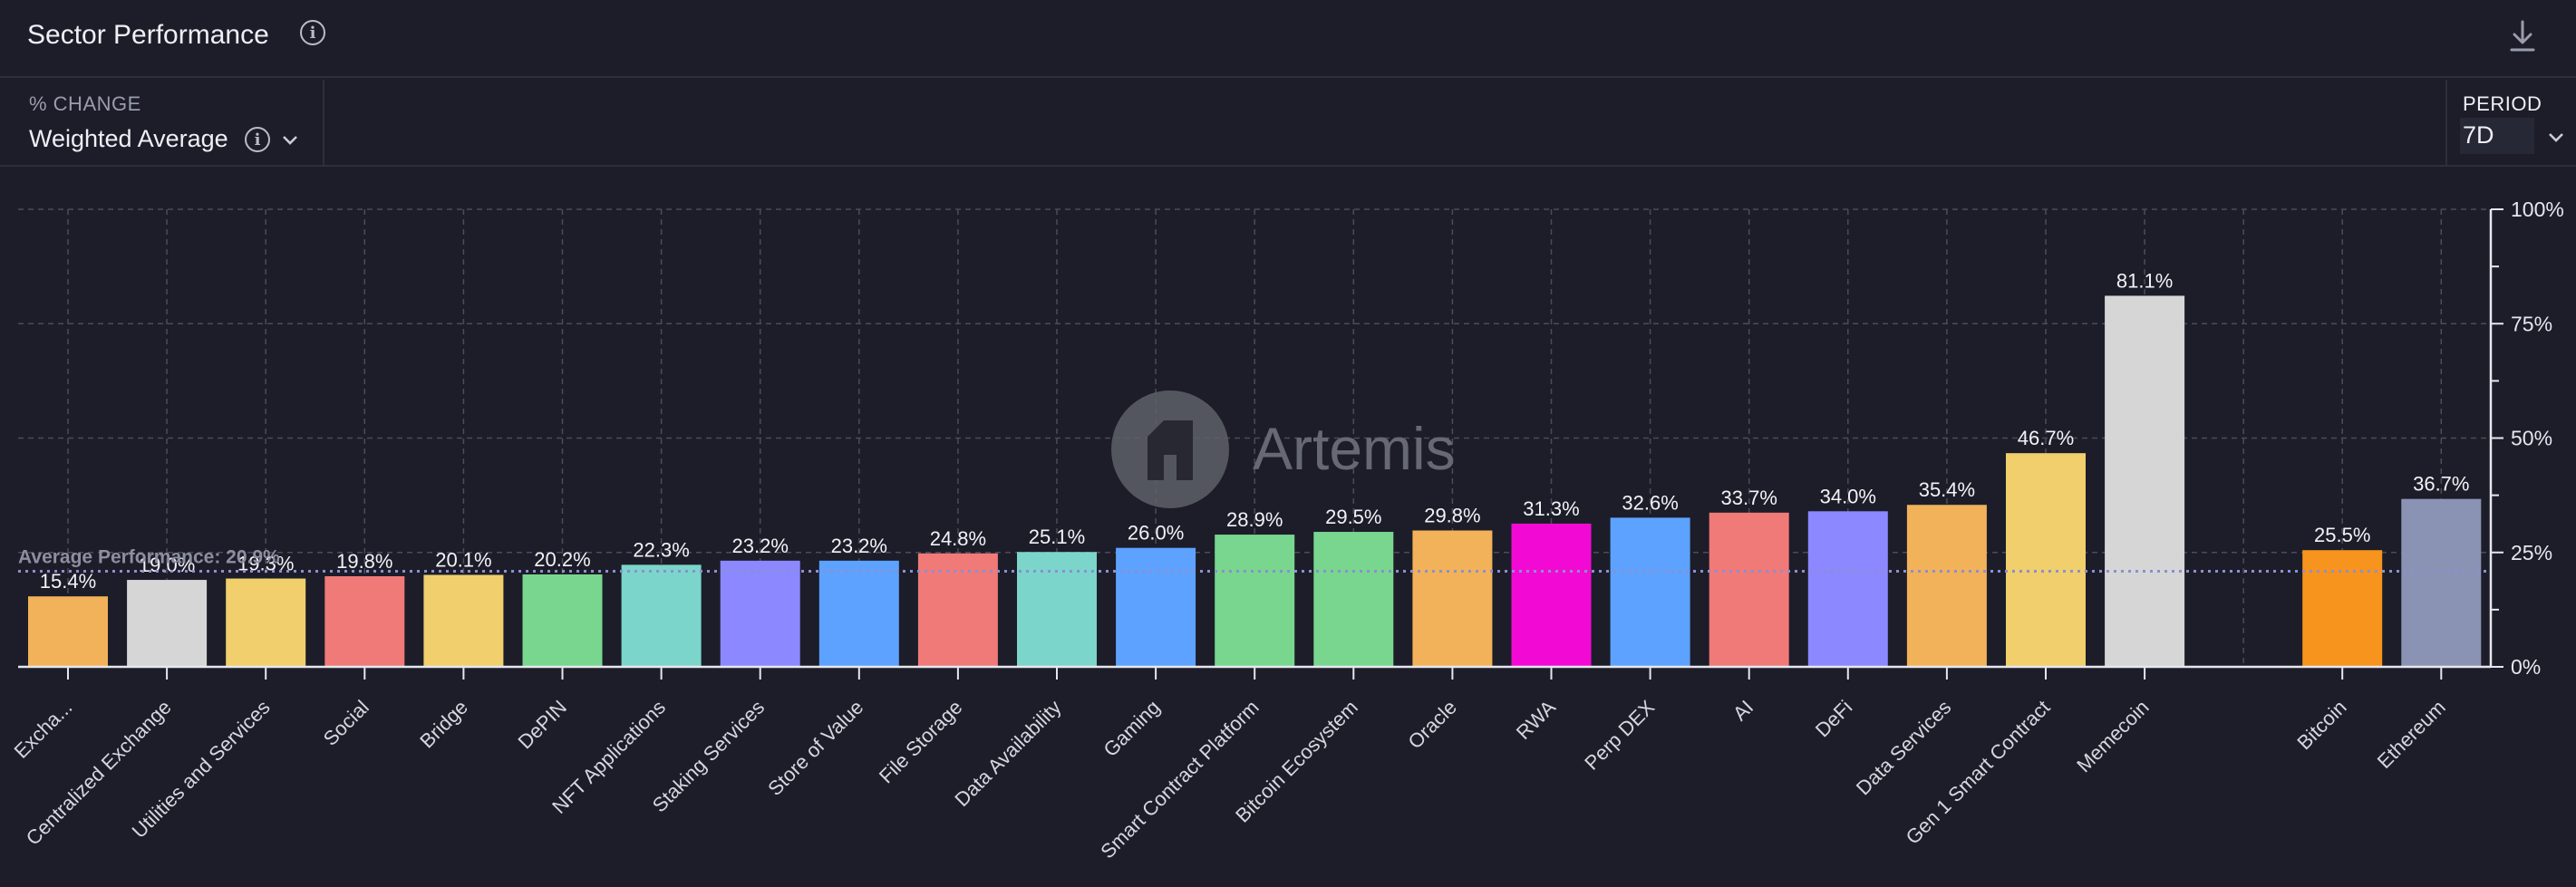  I want to click on period-label: PERIOD, so click(2502, 103).